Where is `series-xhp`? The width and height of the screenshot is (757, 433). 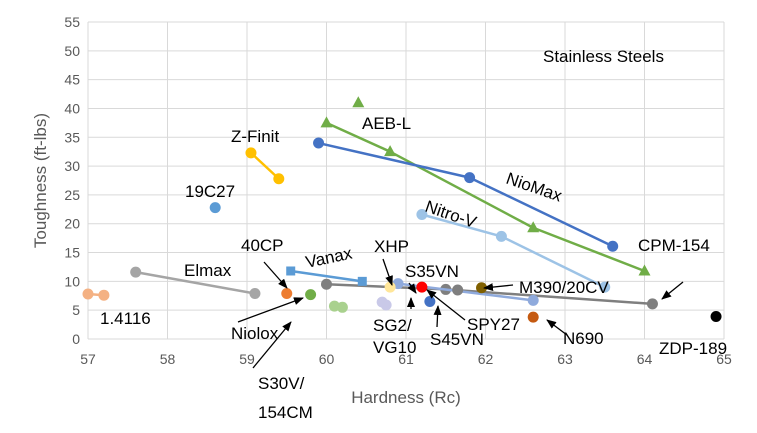
series-xhp is located at coordinates (390, 287).